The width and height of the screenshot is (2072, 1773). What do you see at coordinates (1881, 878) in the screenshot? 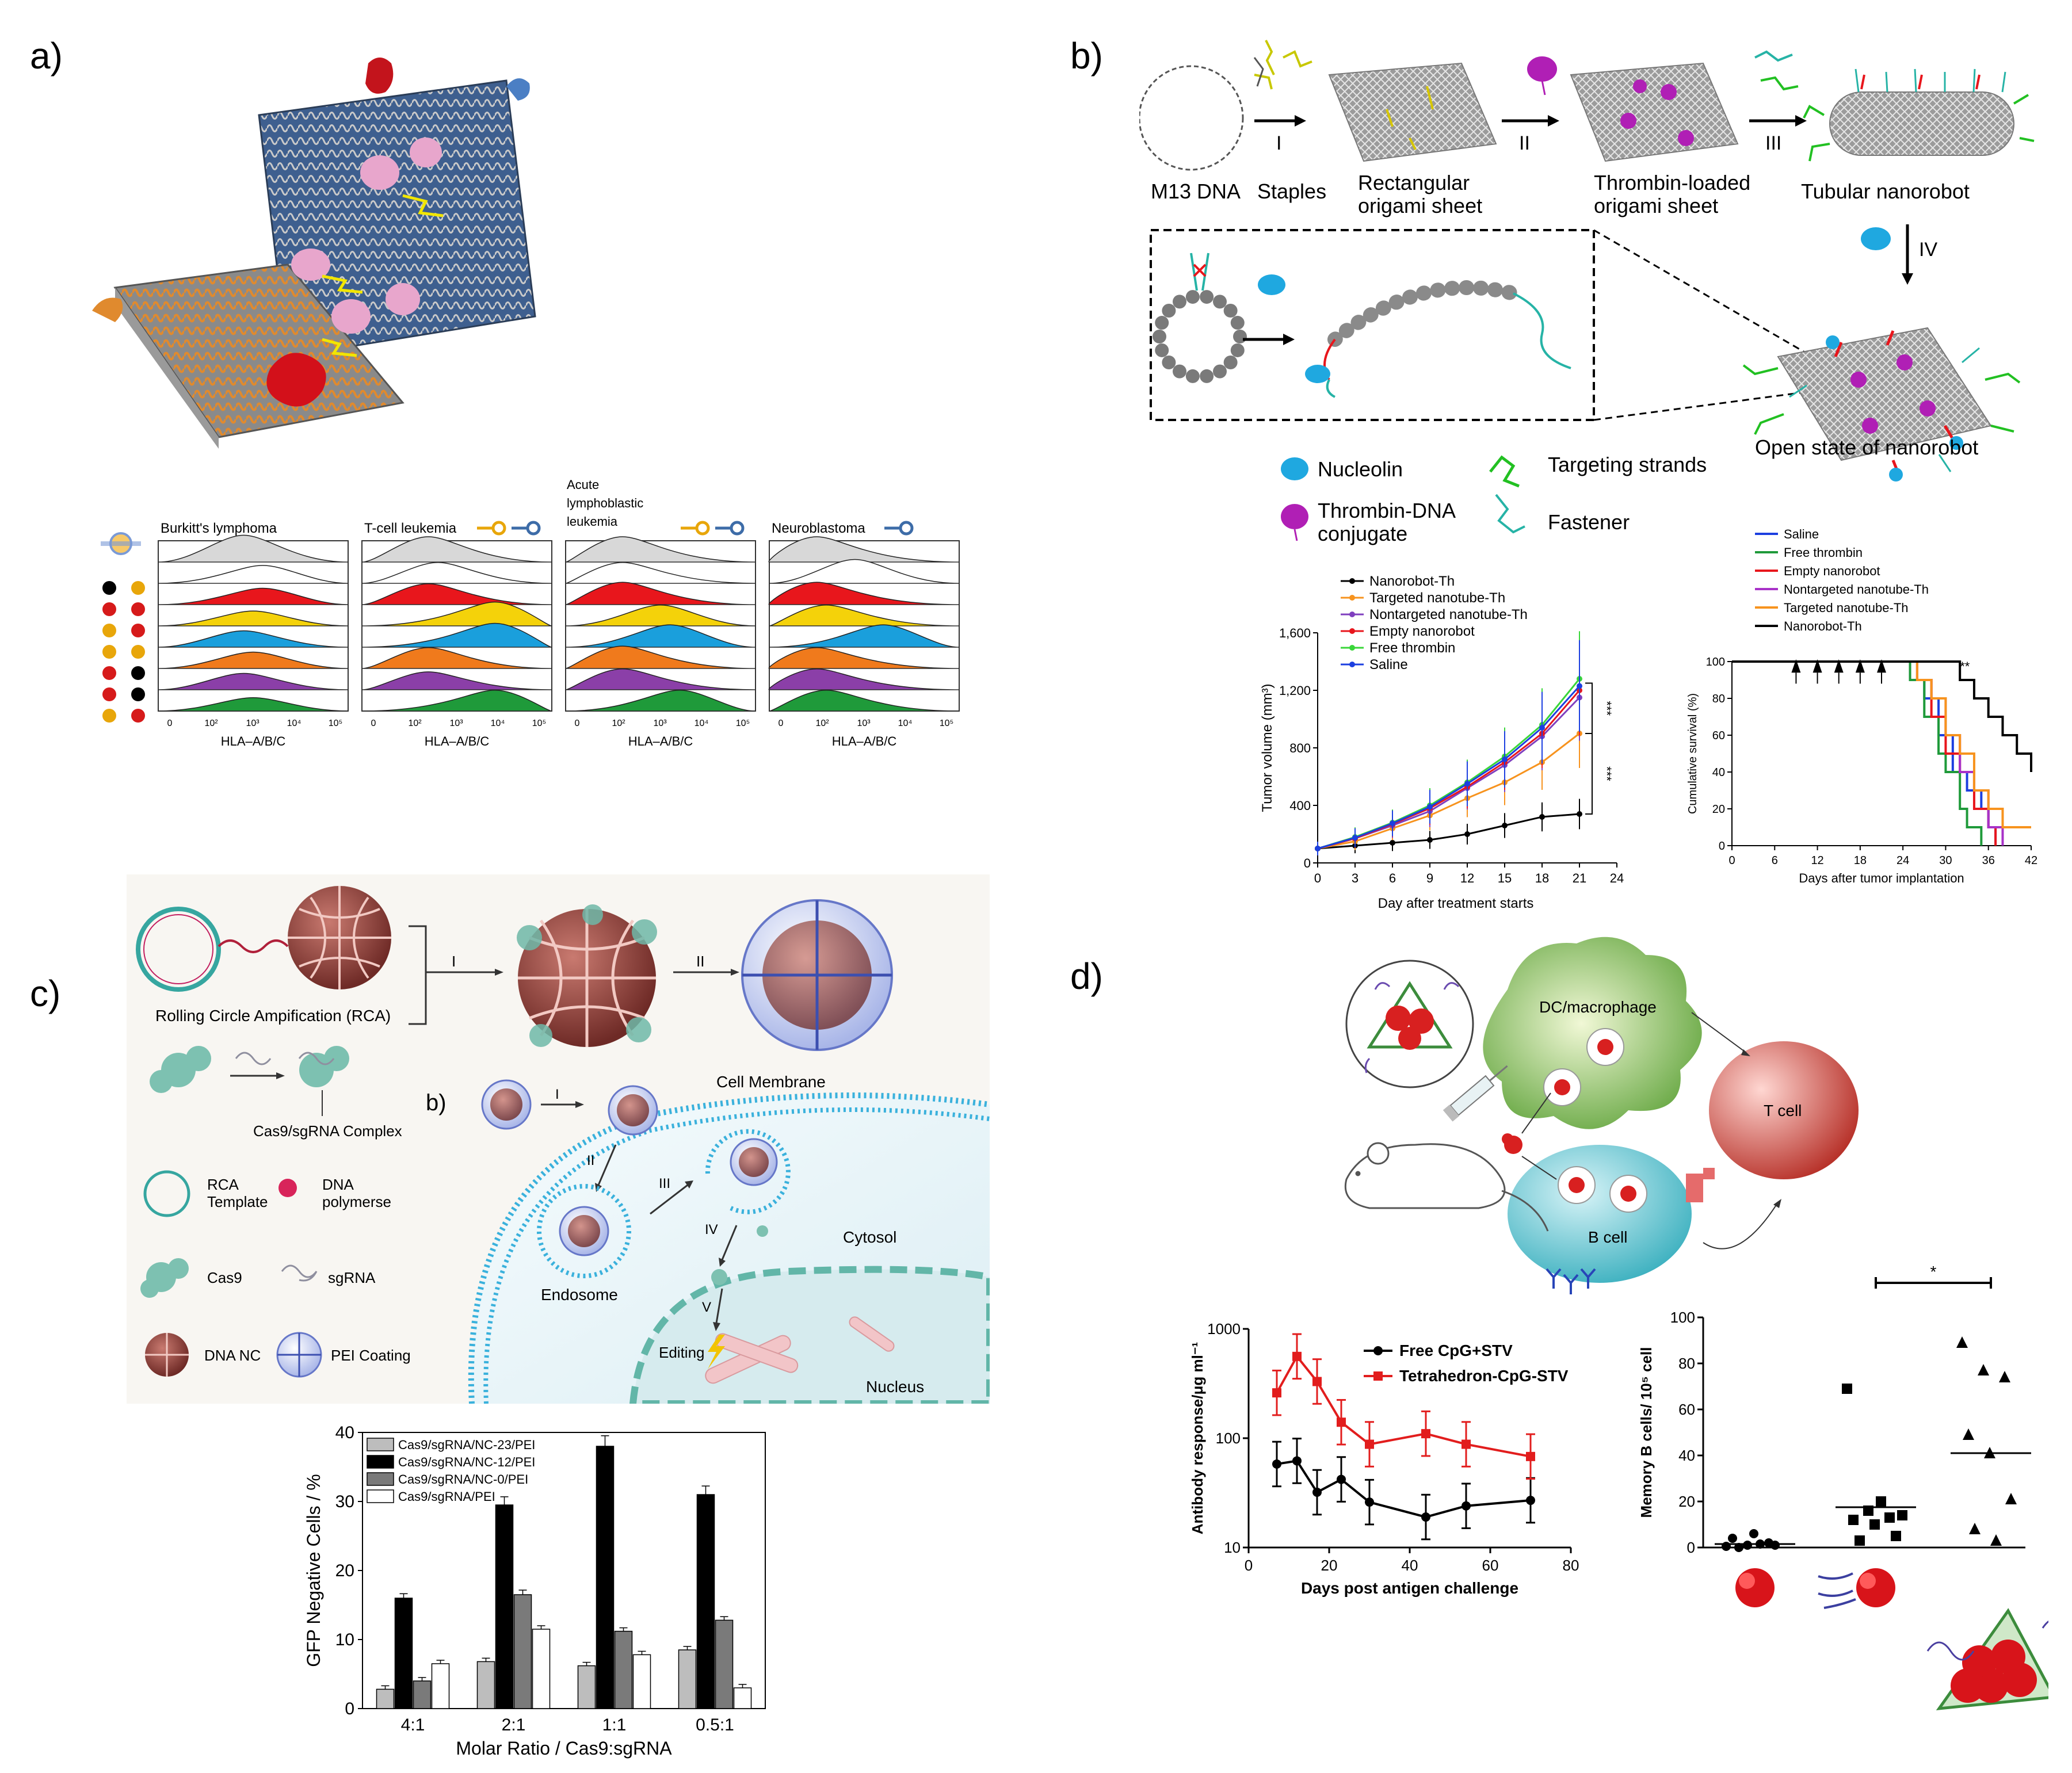
I see `x-axis-label: Days after tumor implantation` at bounding box center [1881, 878].